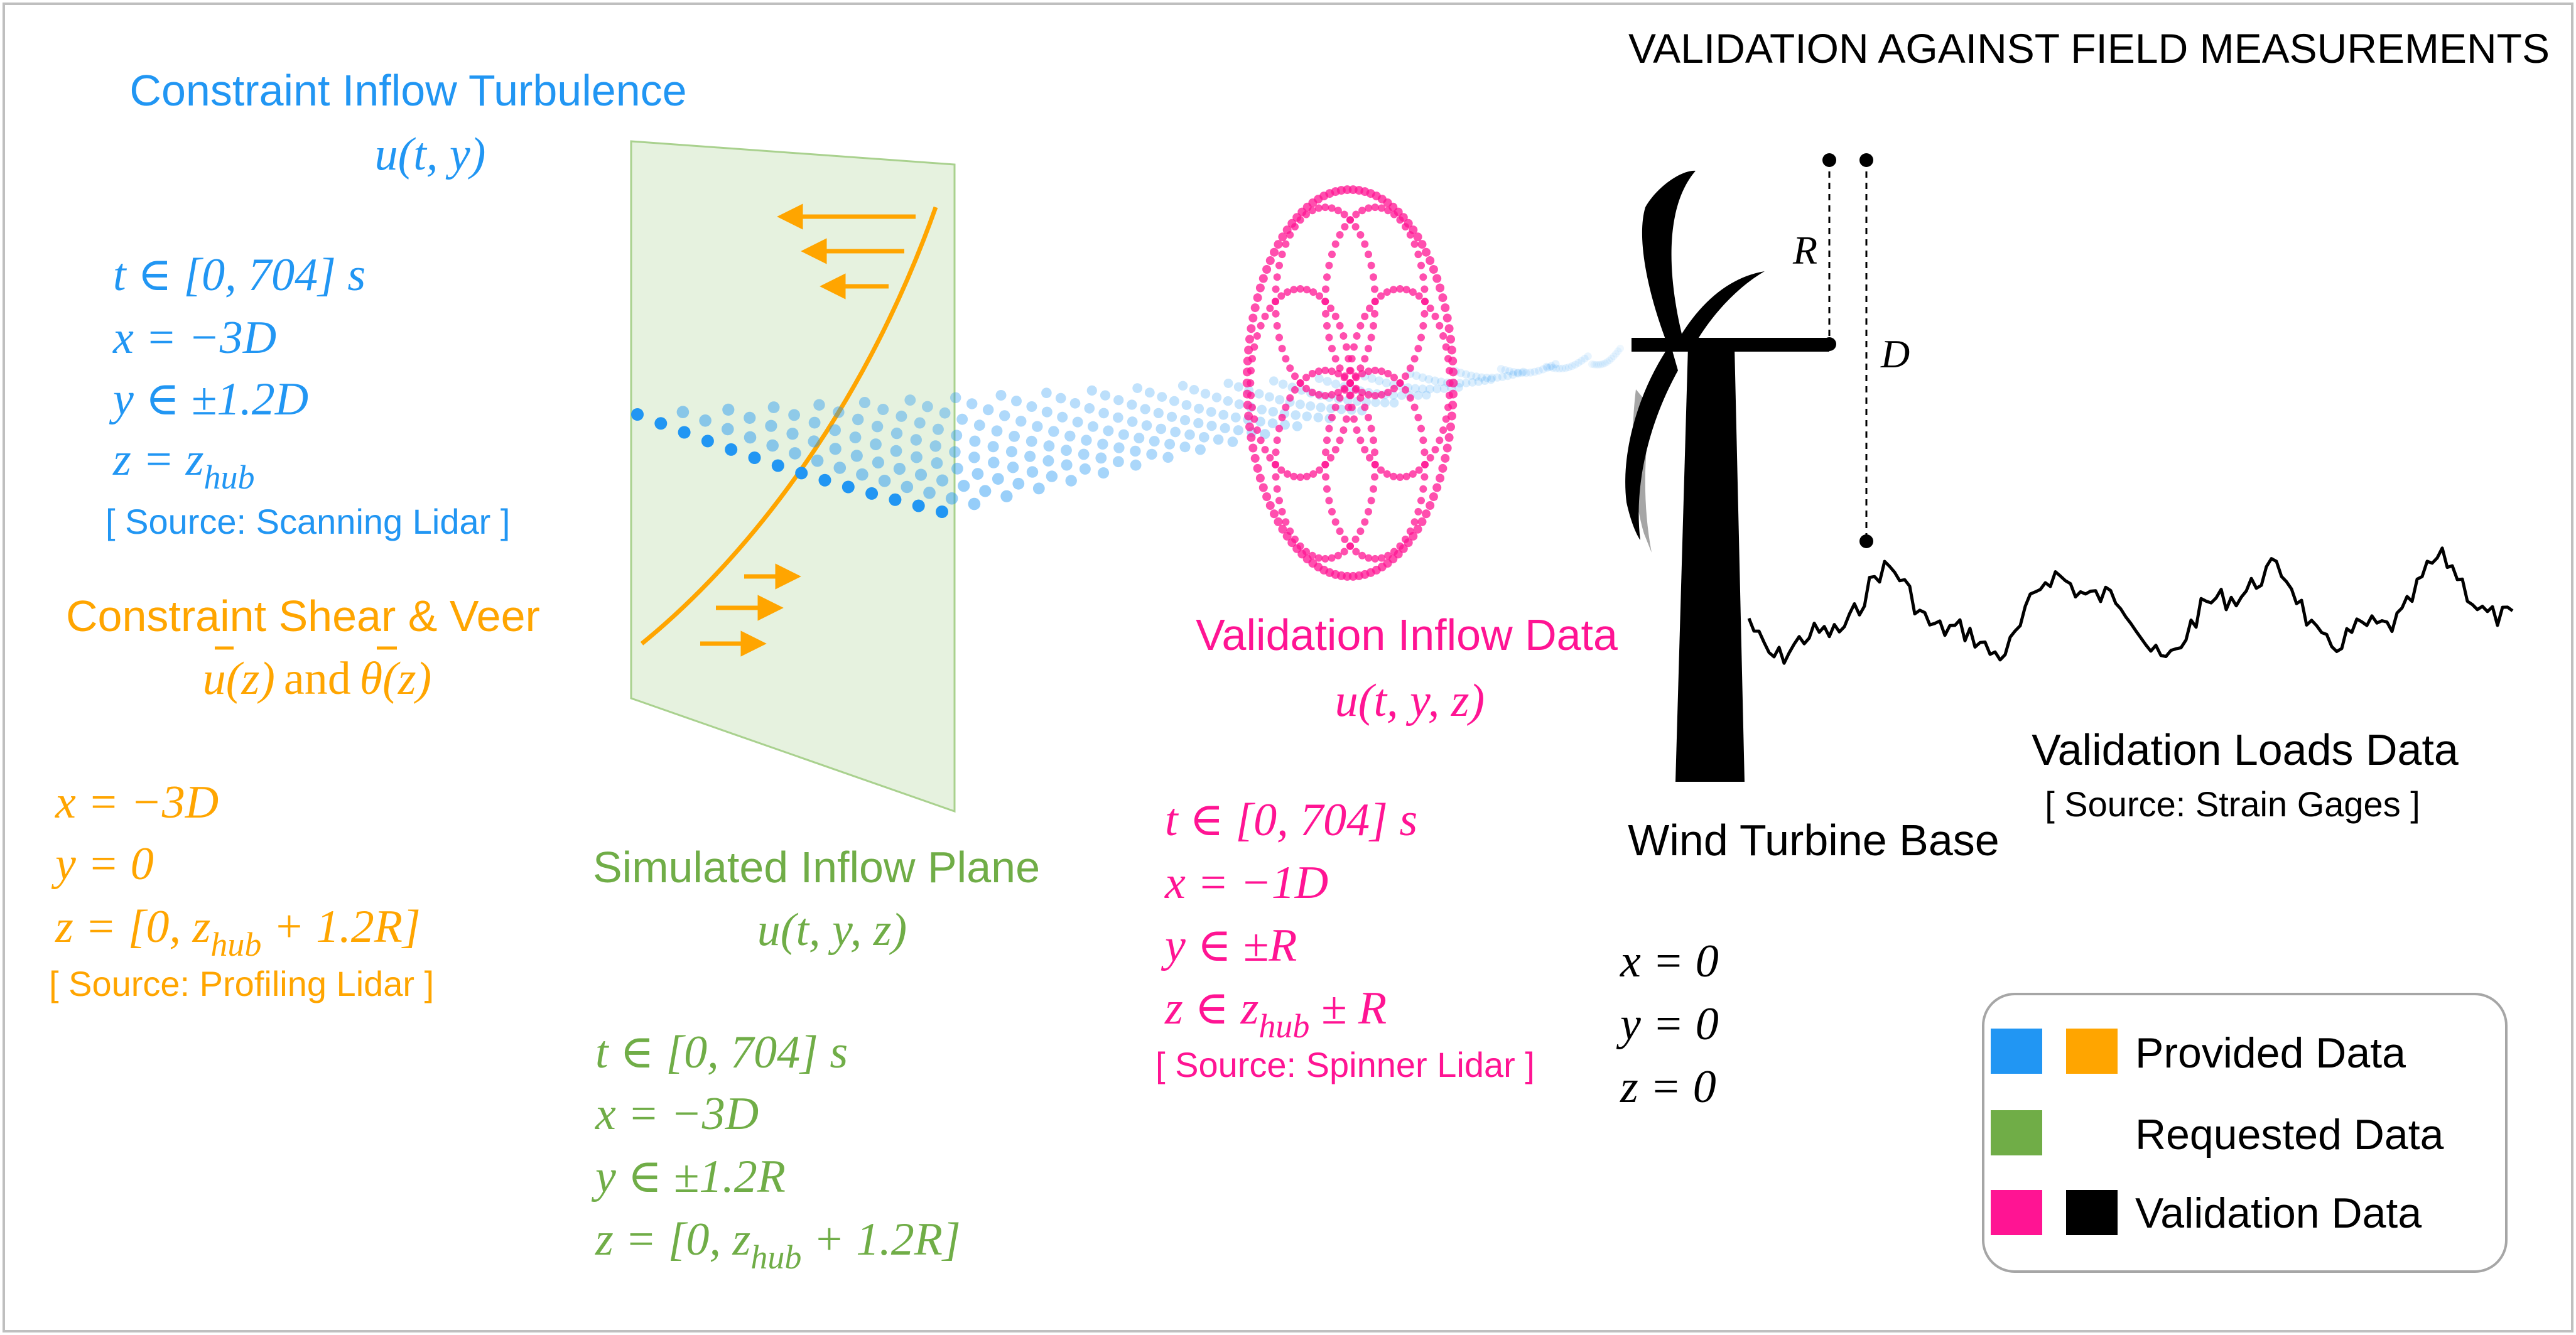 This screenshot has width=2576, height=1335. Describe the element at coordinates (1805, 250) in the screenshot. I see `radius-label: R` at that location.